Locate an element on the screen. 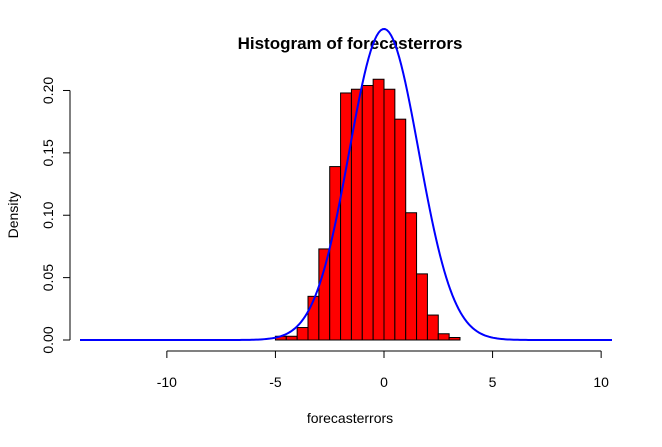 Image resolution: width=662 pixels, height=447 pixels. y-tick-label-1: 0.05 is located at coordinates (48, 277).